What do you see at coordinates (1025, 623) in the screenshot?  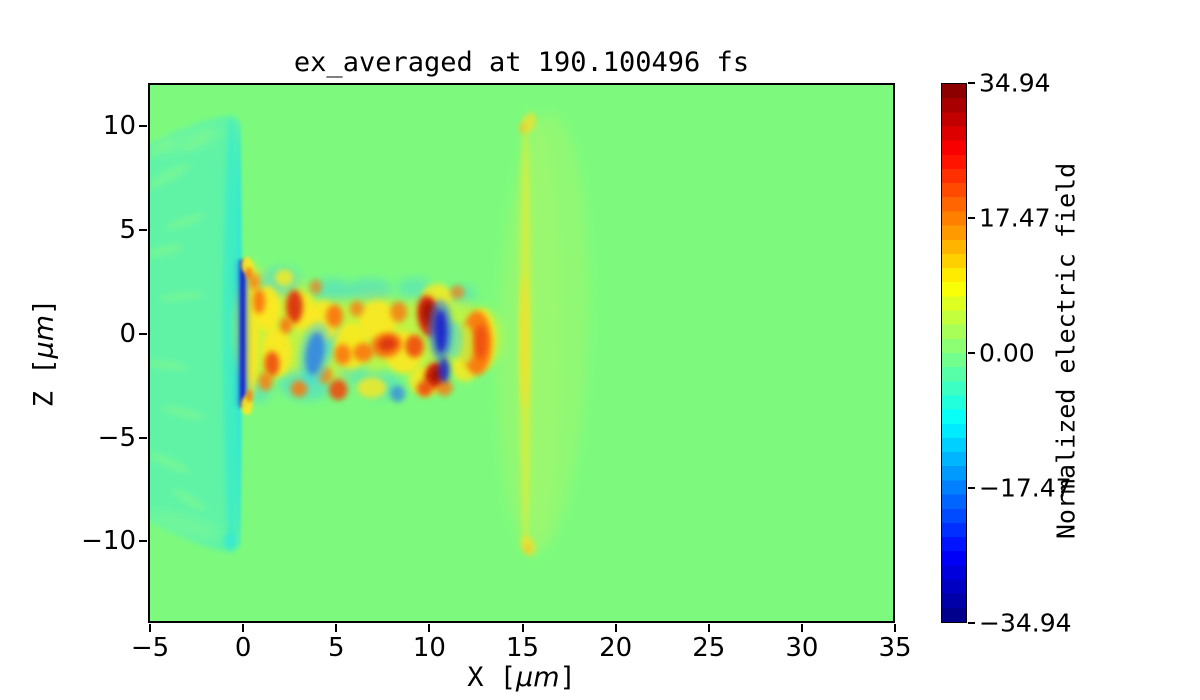 I see `colorbar-tick-label: −34.94` at bounding box center [1025, 623].